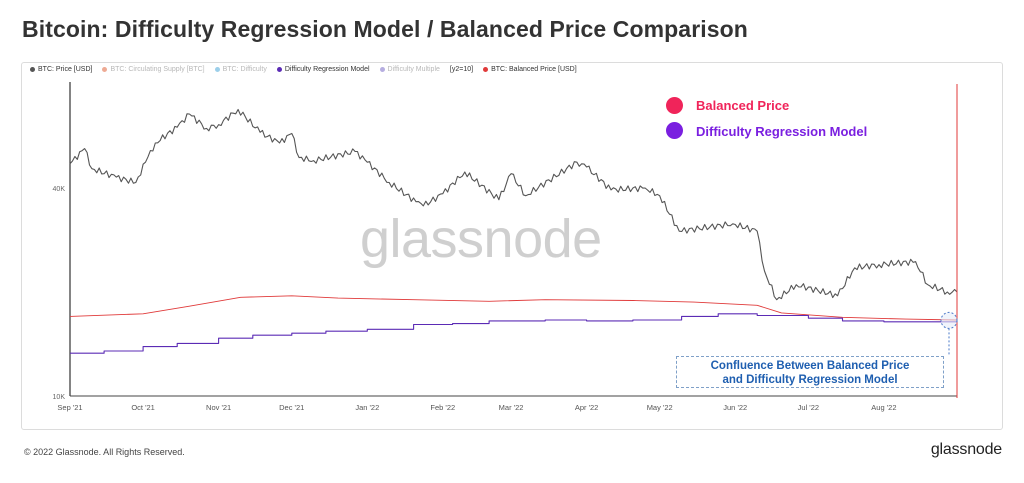  I want to click on legend-item: [y2=10], so click(461, 69).